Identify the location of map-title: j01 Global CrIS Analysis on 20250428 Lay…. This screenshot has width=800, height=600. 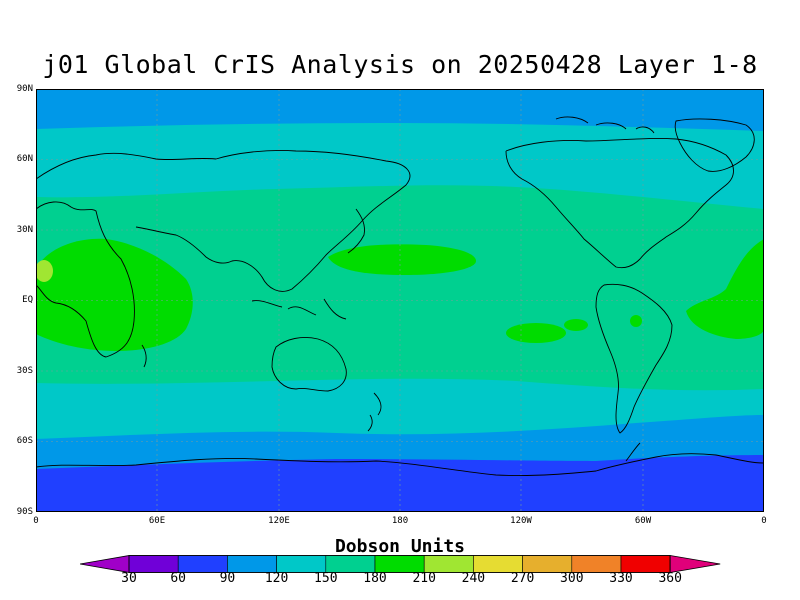
(400, 64).